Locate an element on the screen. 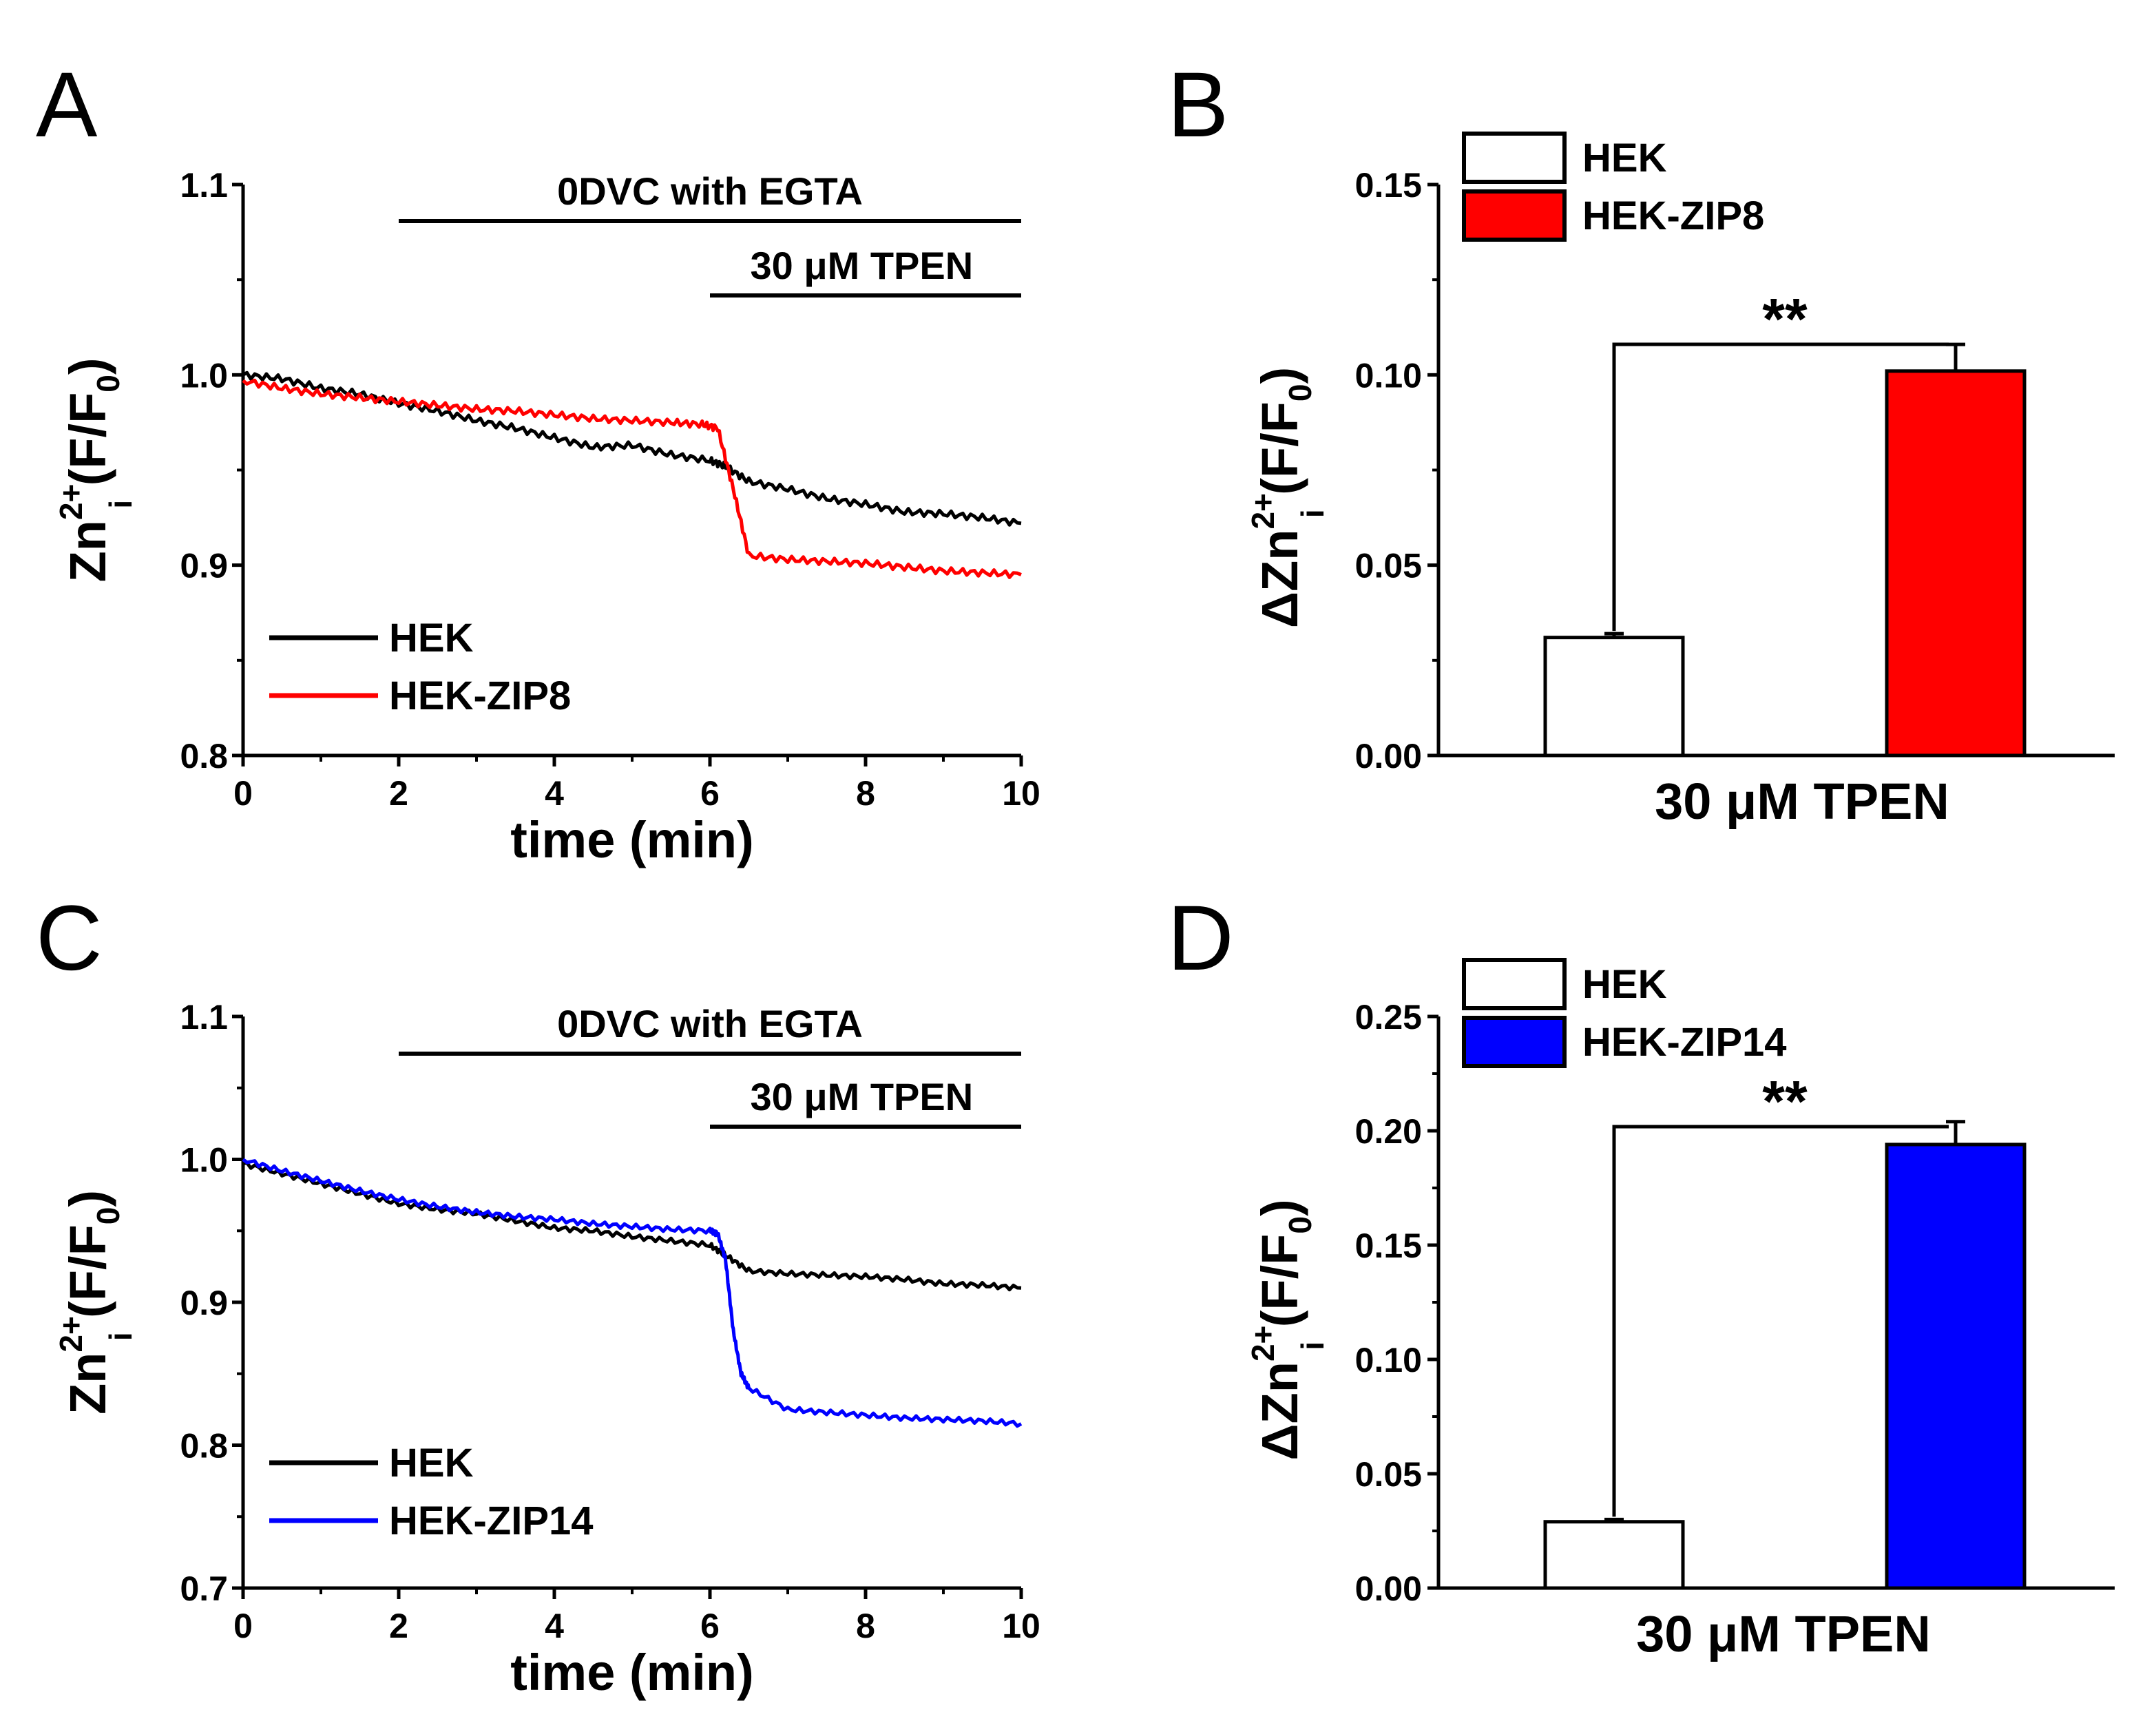 The image size is (2156, 1732). panel-label: B is located at coordinates (1197, 105).